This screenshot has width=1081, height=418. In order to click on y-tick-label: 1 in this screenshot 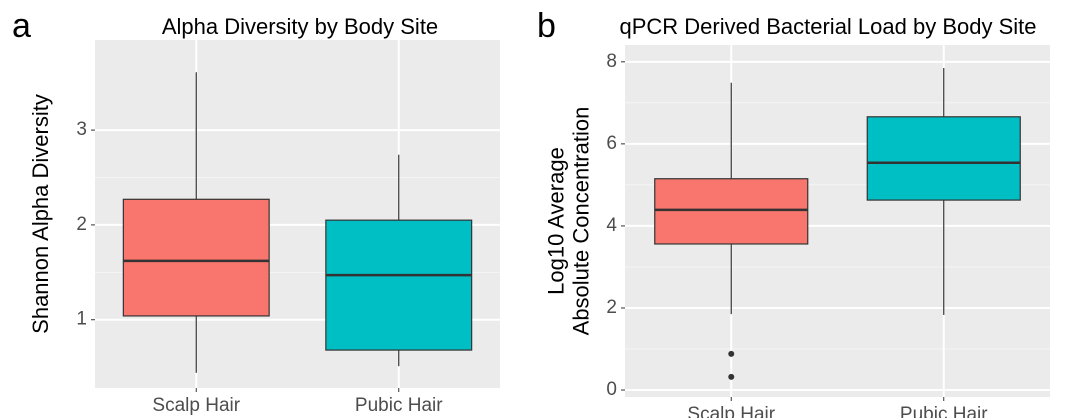, I will do `click(81, 319)`.